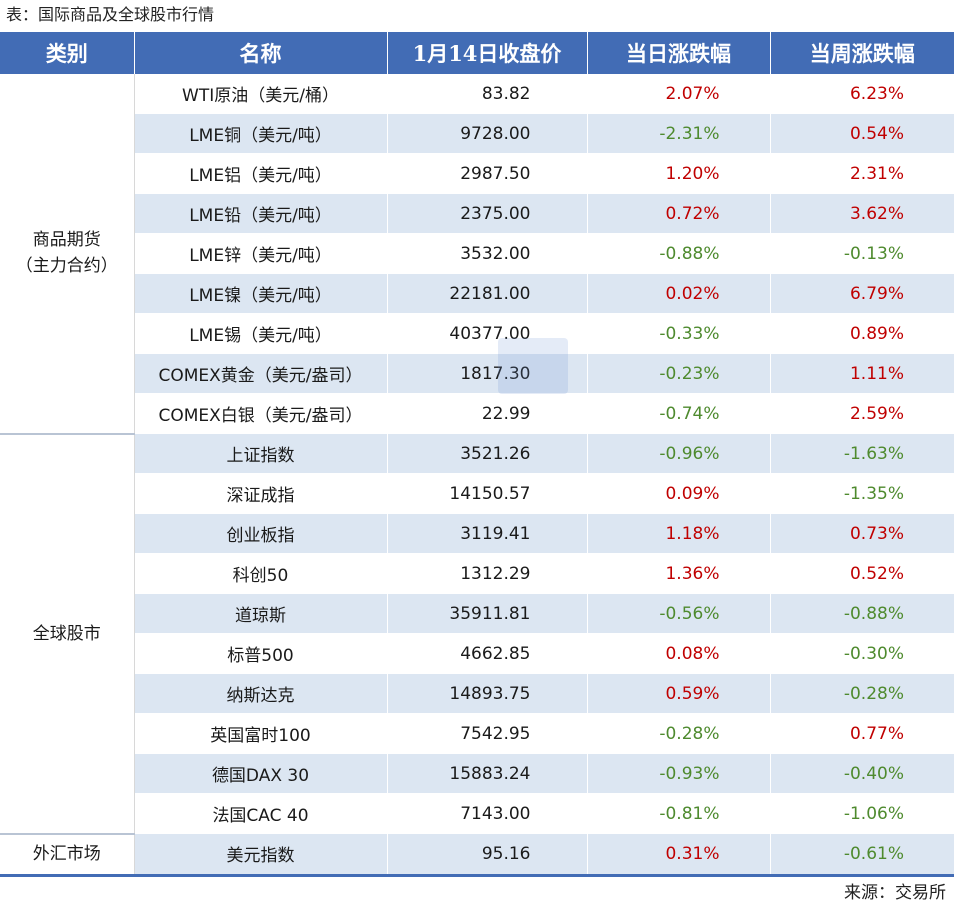 The width and height of the screenshot is (954, 907). Describe the element at coordinates (66, 266) in the screenshot. I see `category-sublabel: （主力合约）` at that location.